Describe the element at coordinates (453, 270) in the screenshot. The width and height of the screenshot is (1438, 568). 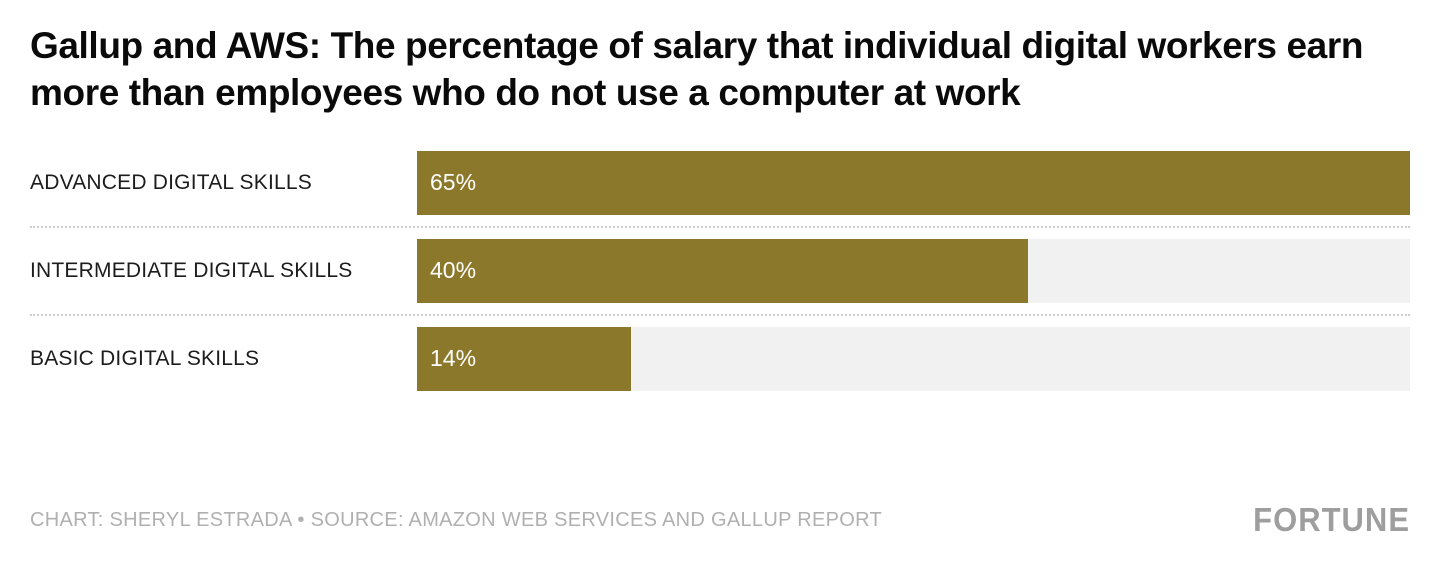
I see `value-label: 40%` at that location.